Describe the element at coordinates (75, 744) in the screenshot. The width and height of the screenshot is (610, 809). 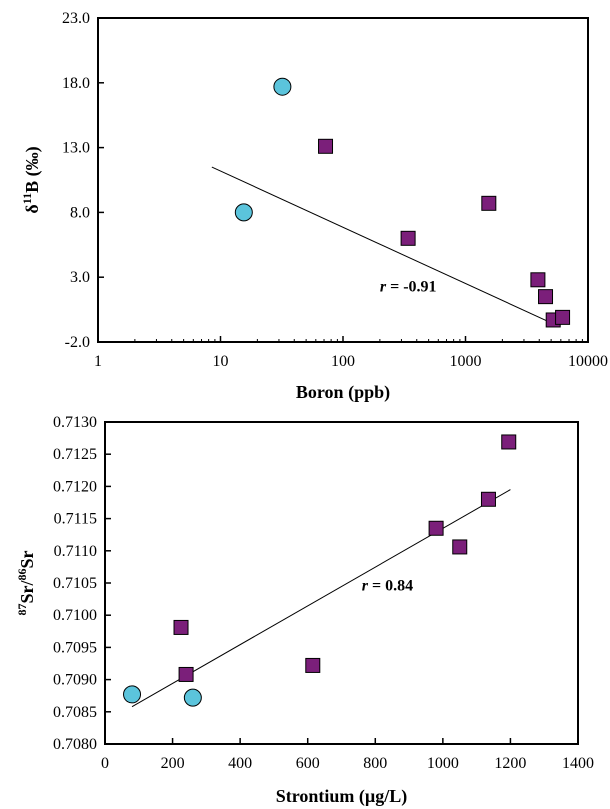
I see `y-tick-label: 0.7080` at that location.